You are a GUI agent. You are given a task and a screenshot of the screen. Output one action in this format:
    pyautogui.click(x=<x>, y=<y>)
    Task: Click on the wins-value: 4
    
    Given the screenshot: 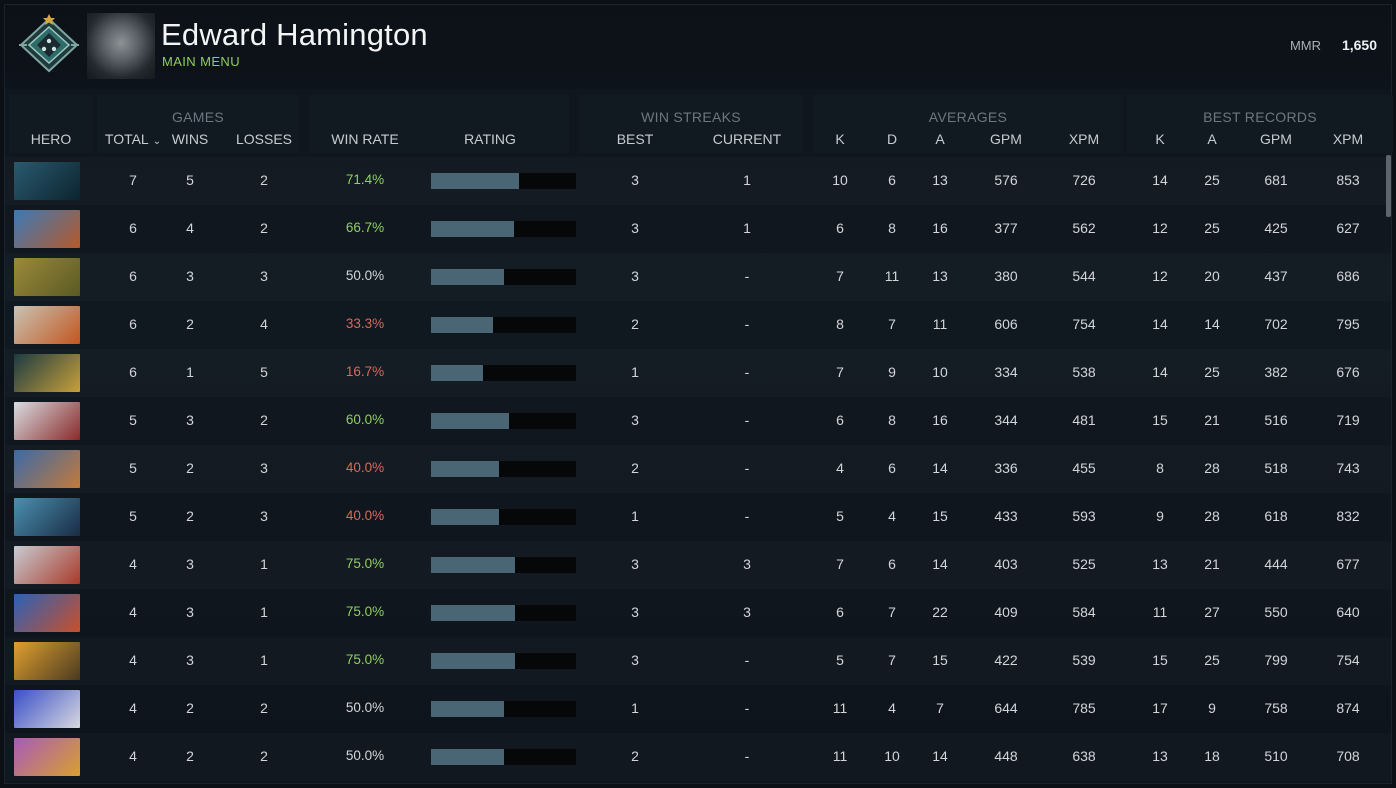 What is the action you would take?
    pyautogui.click(x=190, y=228)
    